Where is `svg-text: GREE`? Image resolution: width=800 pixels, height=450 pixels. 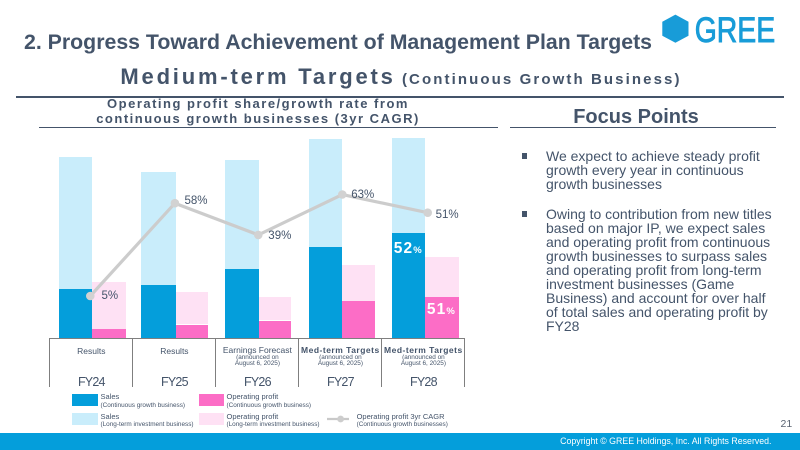
svg-text: GREE is located at coordinates (735, 30).